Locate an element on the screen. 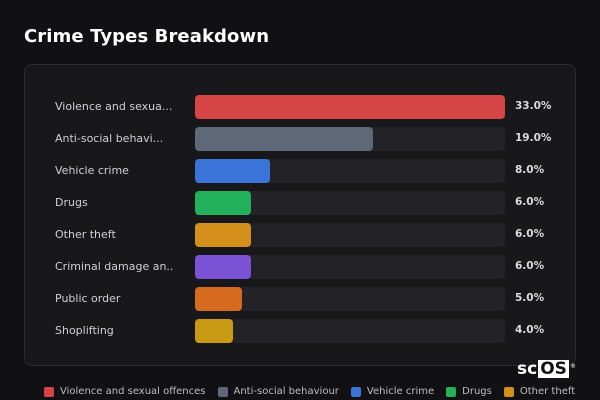 Image resolution: width=600 pixels, height=400 pixels. bar-row: Drugs 6.0% is located at coordinates (301, 204).